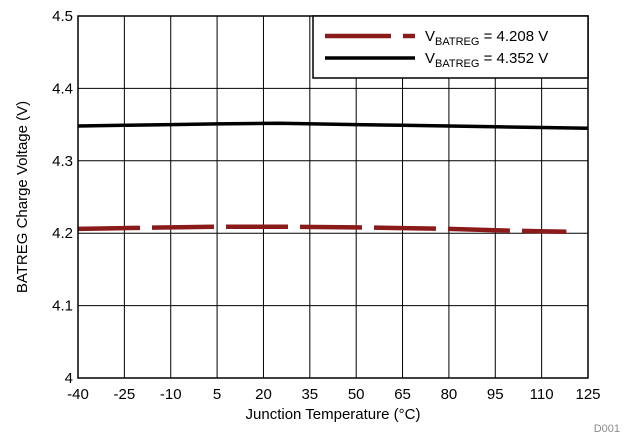 The image size is (626, 434). Describe the element at coordinates (78, 394) in the screenshot. I see `x-tick-label: -40` at that location.